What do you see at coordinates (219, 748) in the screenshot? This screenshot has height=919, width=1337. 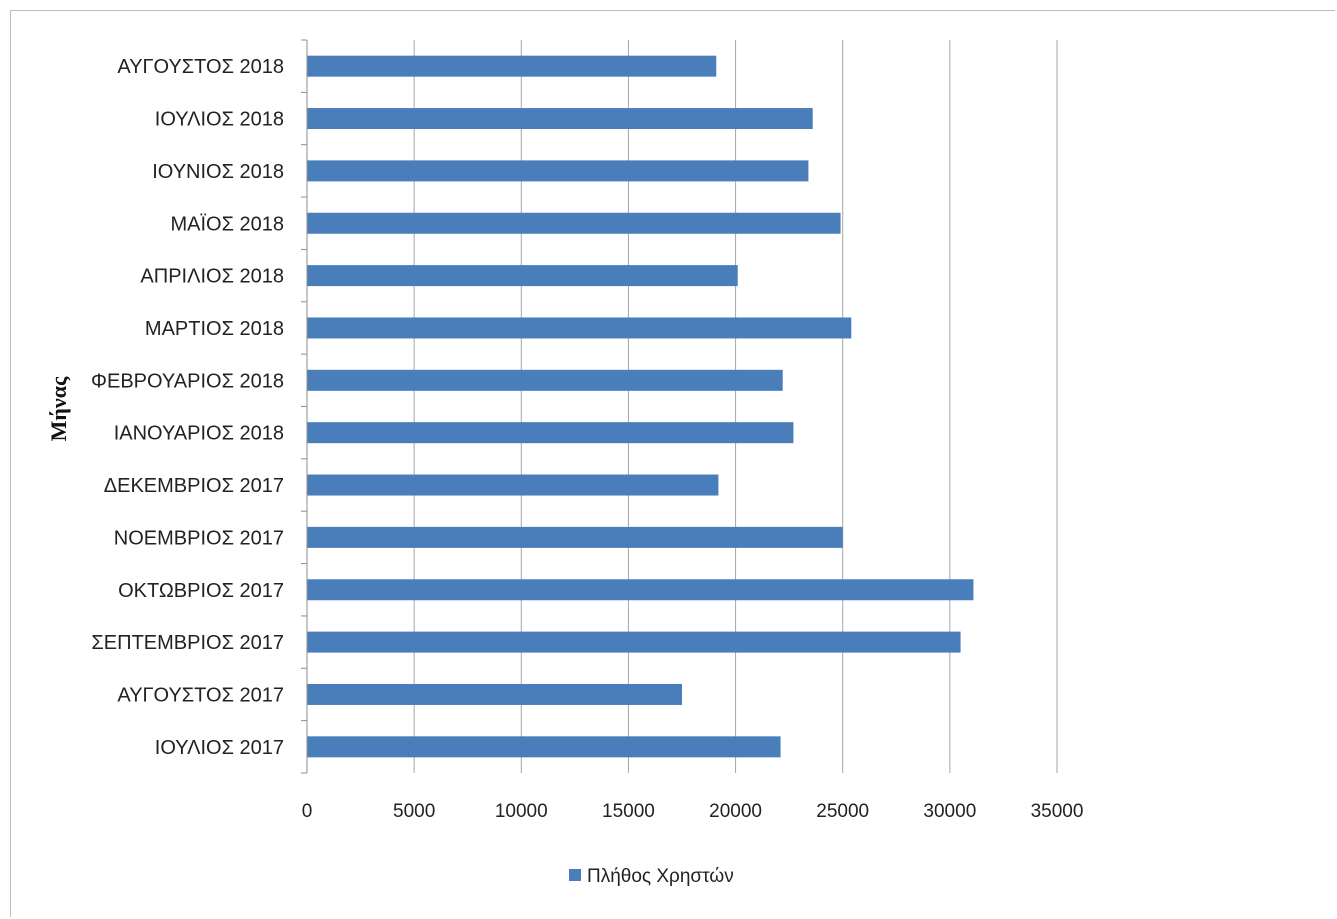 I see `category-label: ΙΟΥΛΙΟΣ 2017` at bounding box center [219, 748].